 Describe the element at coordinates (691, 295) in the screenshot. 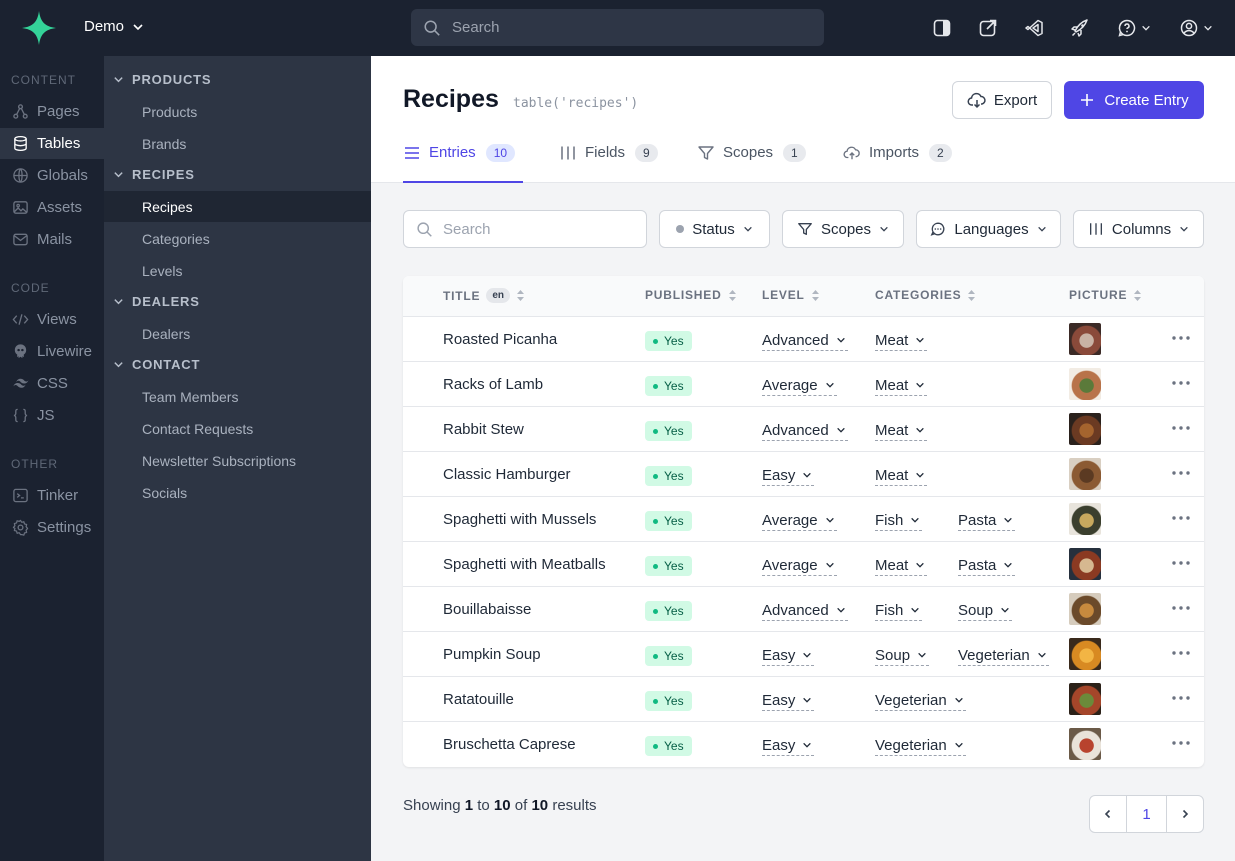

I see `column-header-published: PUBLISHED` at that location.